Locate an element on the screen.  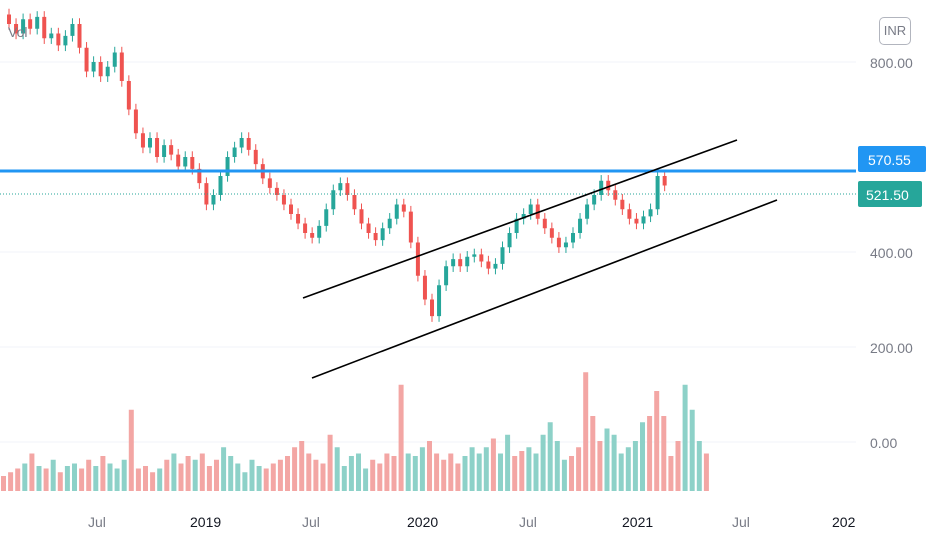
currency-button: INR is located at coordinates (895, 31).